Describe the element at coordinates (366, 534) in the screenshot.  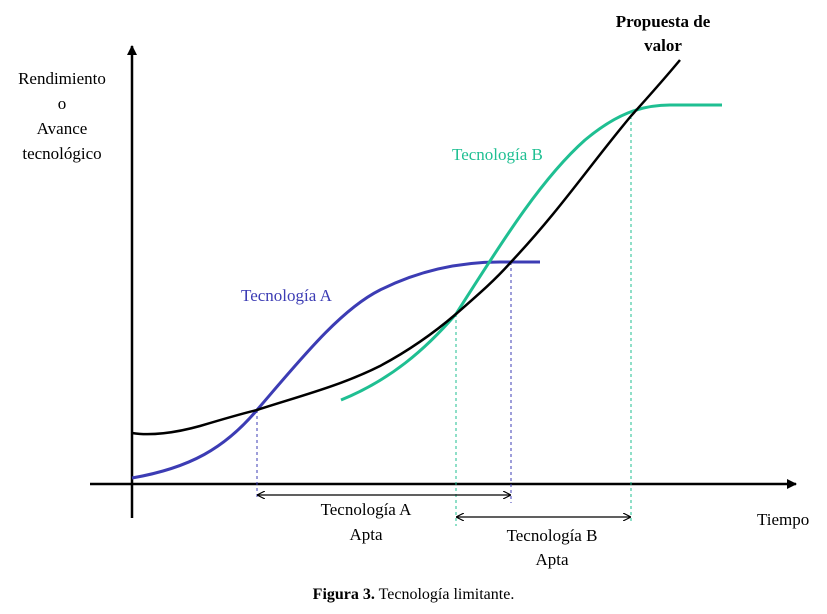
I see `interval-a-label-line: Apta` at that location.